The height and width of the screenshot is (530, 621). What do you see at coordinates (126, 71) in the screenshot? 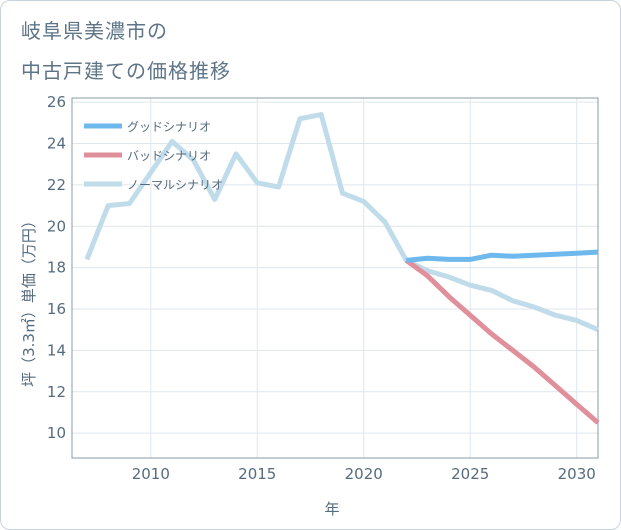
I see `chart-title-line-2: 中古戸建ての価格推移` at bounding box center [126, 71].